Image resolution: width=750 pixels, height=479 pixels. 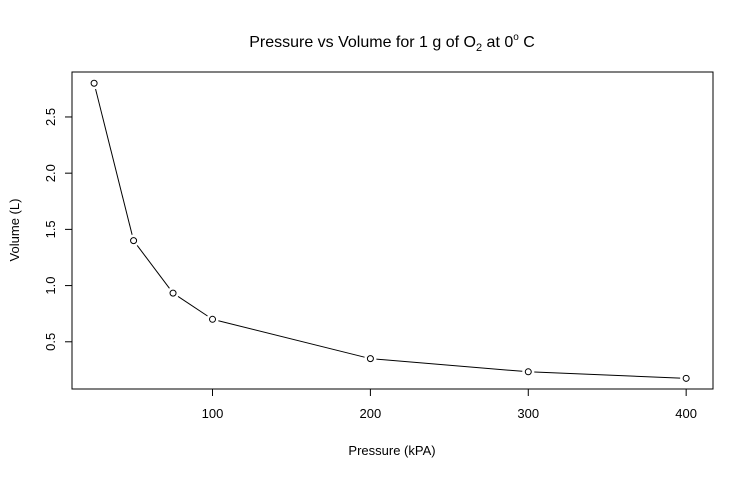 I want to click on y-tick-label: 2.0, so click(x=50, y=173).